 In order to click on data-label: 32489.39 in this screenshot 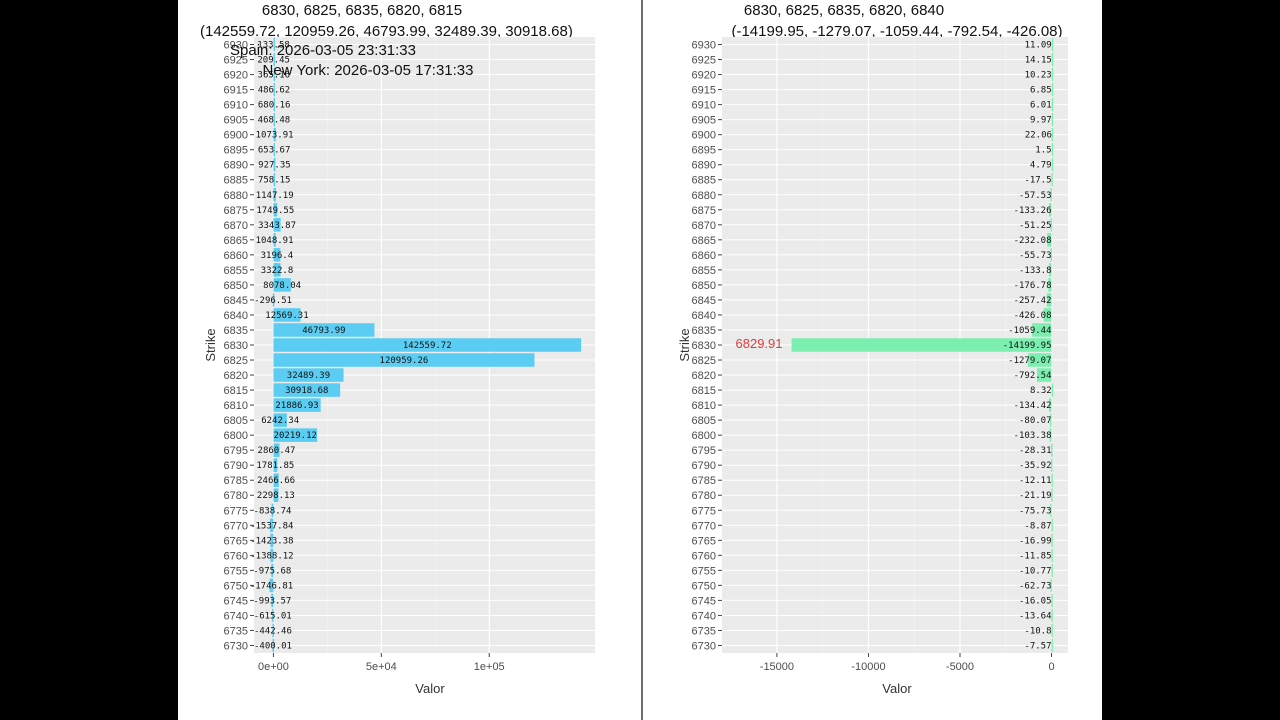, I will do `click(308, 376)`.